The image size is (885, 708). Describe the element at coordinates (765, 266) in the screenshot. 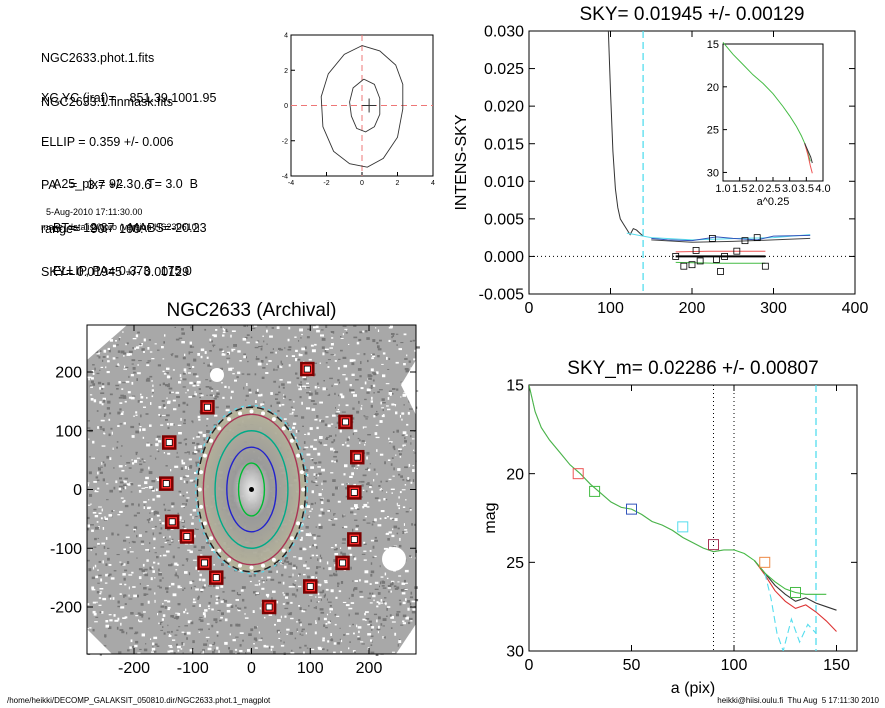

I see `sky-box-marker` at that location.